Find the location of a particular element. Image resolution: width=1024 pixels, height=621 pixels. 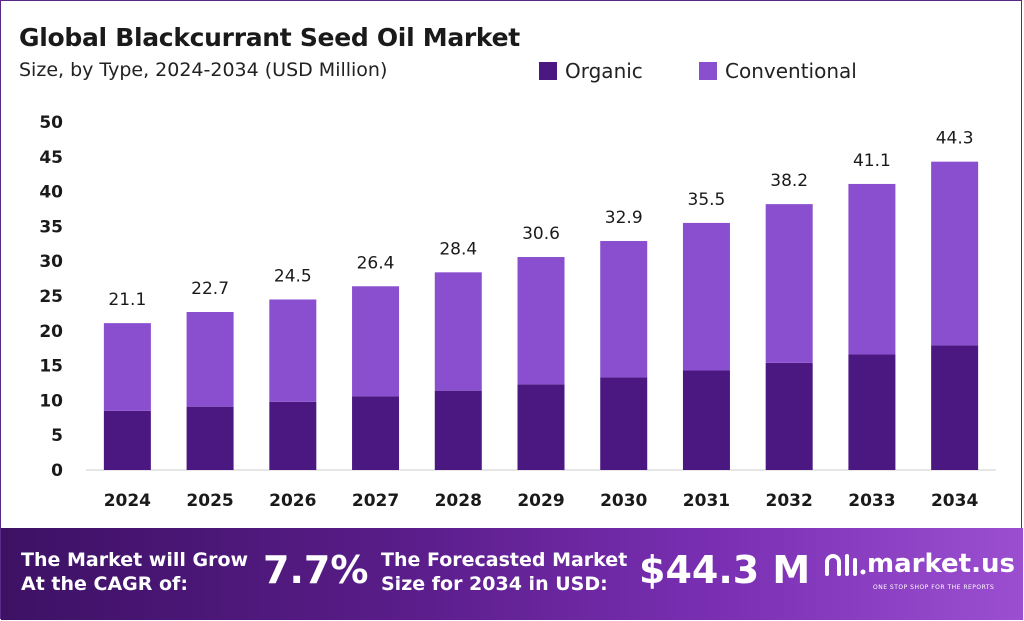

chart-subtitle: Size, by Type, 2024-2034 (USD Million) is located at coordinates (203, 70).